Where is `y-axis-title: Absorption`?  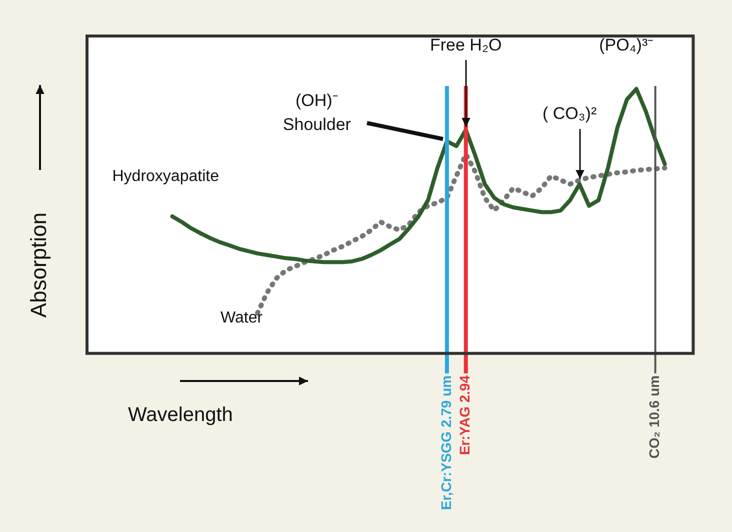
y-axis-title: Absorption is located at coordinates (39, 265).